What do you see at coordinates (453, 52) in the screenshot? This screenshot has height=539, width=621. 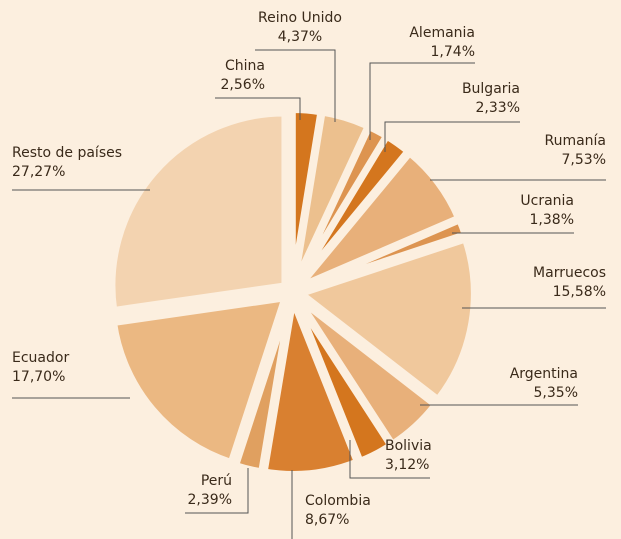 I see `slice-value-label: 1,74%` at bounding box center [453, 52].